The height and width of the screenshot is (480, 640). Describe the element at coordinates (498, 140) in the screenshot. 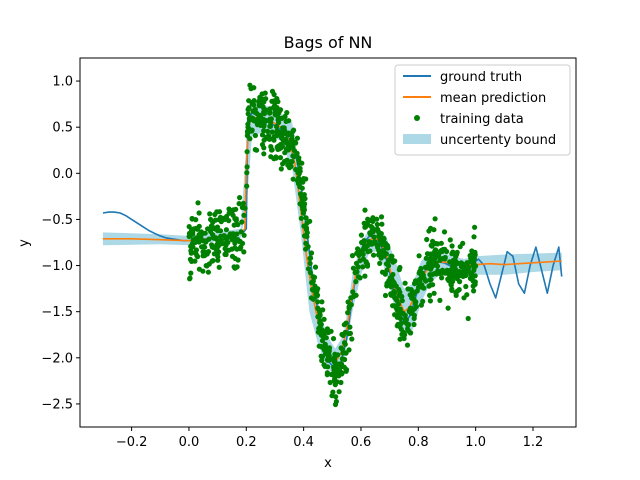

I see `legend-uncertainty-bound-label: uncertenty bound` at that location.